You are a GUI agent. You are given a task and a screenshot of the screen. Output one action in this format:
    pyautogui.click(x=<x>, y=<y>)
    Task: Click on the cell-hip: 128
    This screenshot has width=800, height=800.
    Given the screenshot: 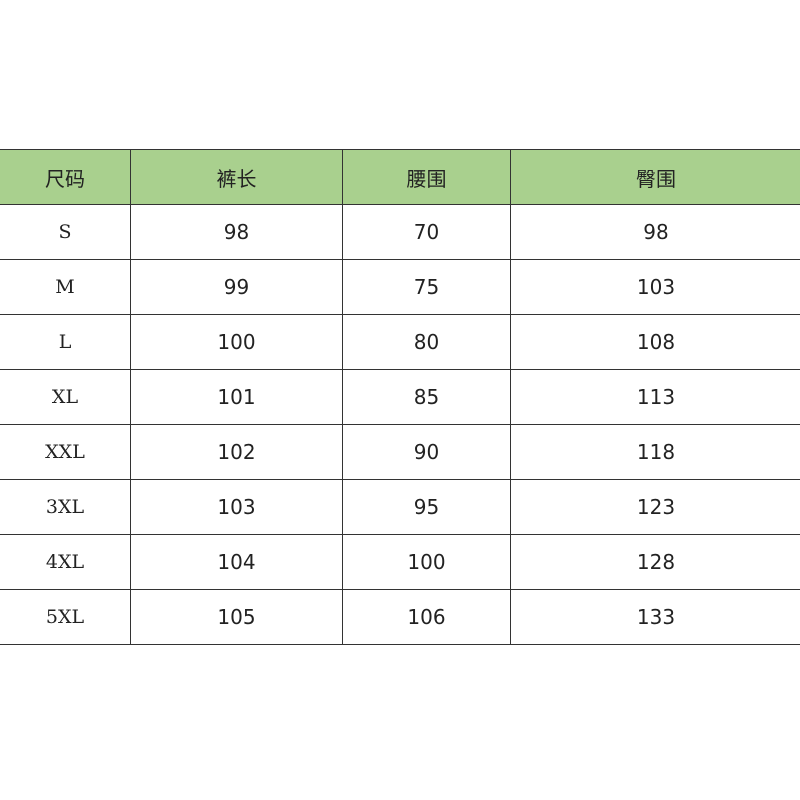 What is the action you would take?
    pyautogui.click(x=655, y=562)
    